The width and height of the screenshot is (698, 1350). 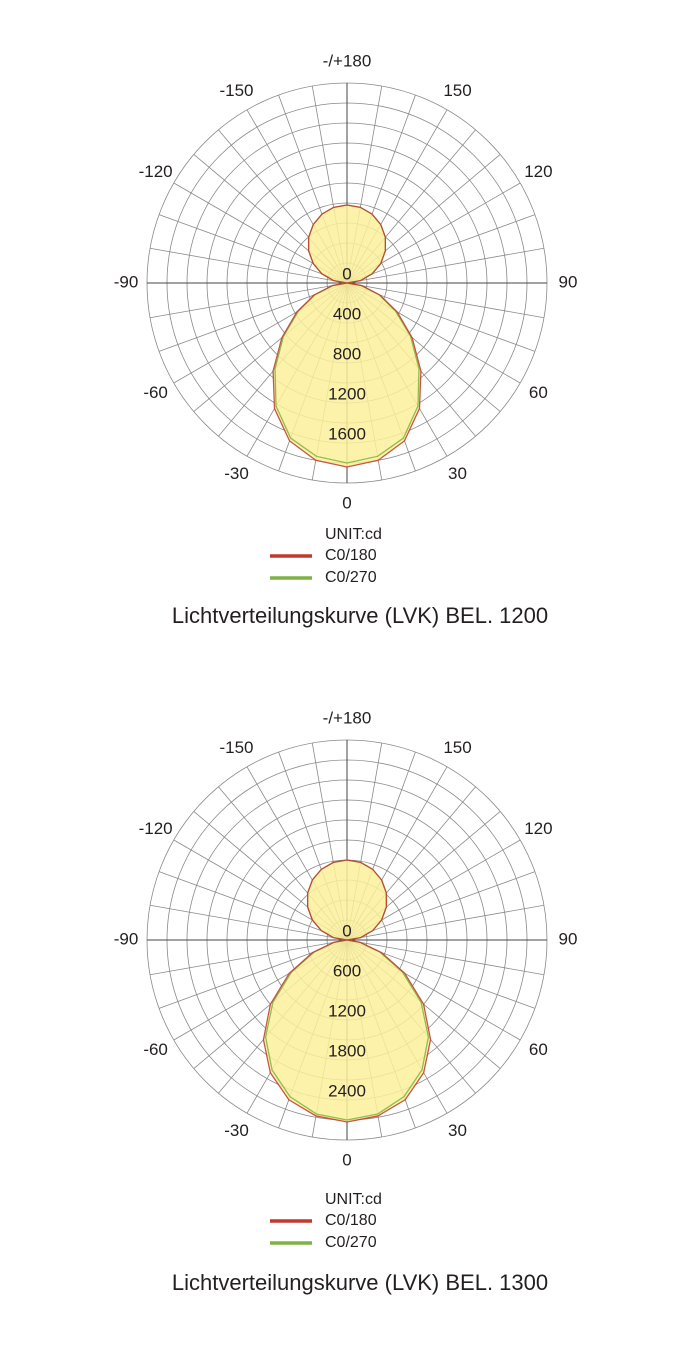 I want to click on radial-tick-label: 2400, so click(x=347, y=1090).